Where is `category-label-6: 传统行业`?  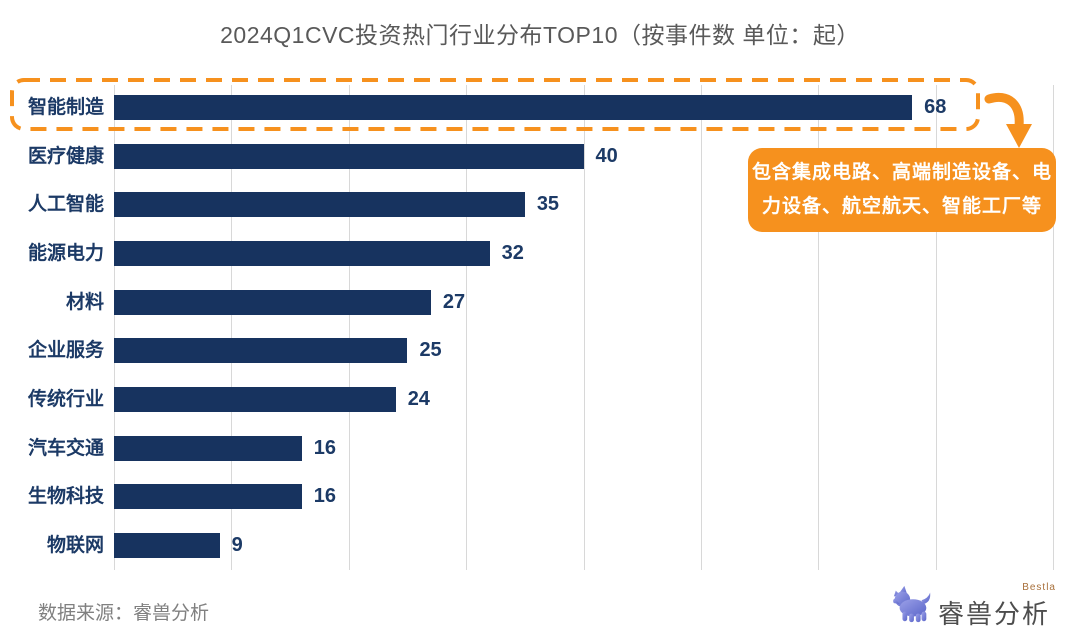
category-label-6: 传统行业 is located at coordinates (65, 399).